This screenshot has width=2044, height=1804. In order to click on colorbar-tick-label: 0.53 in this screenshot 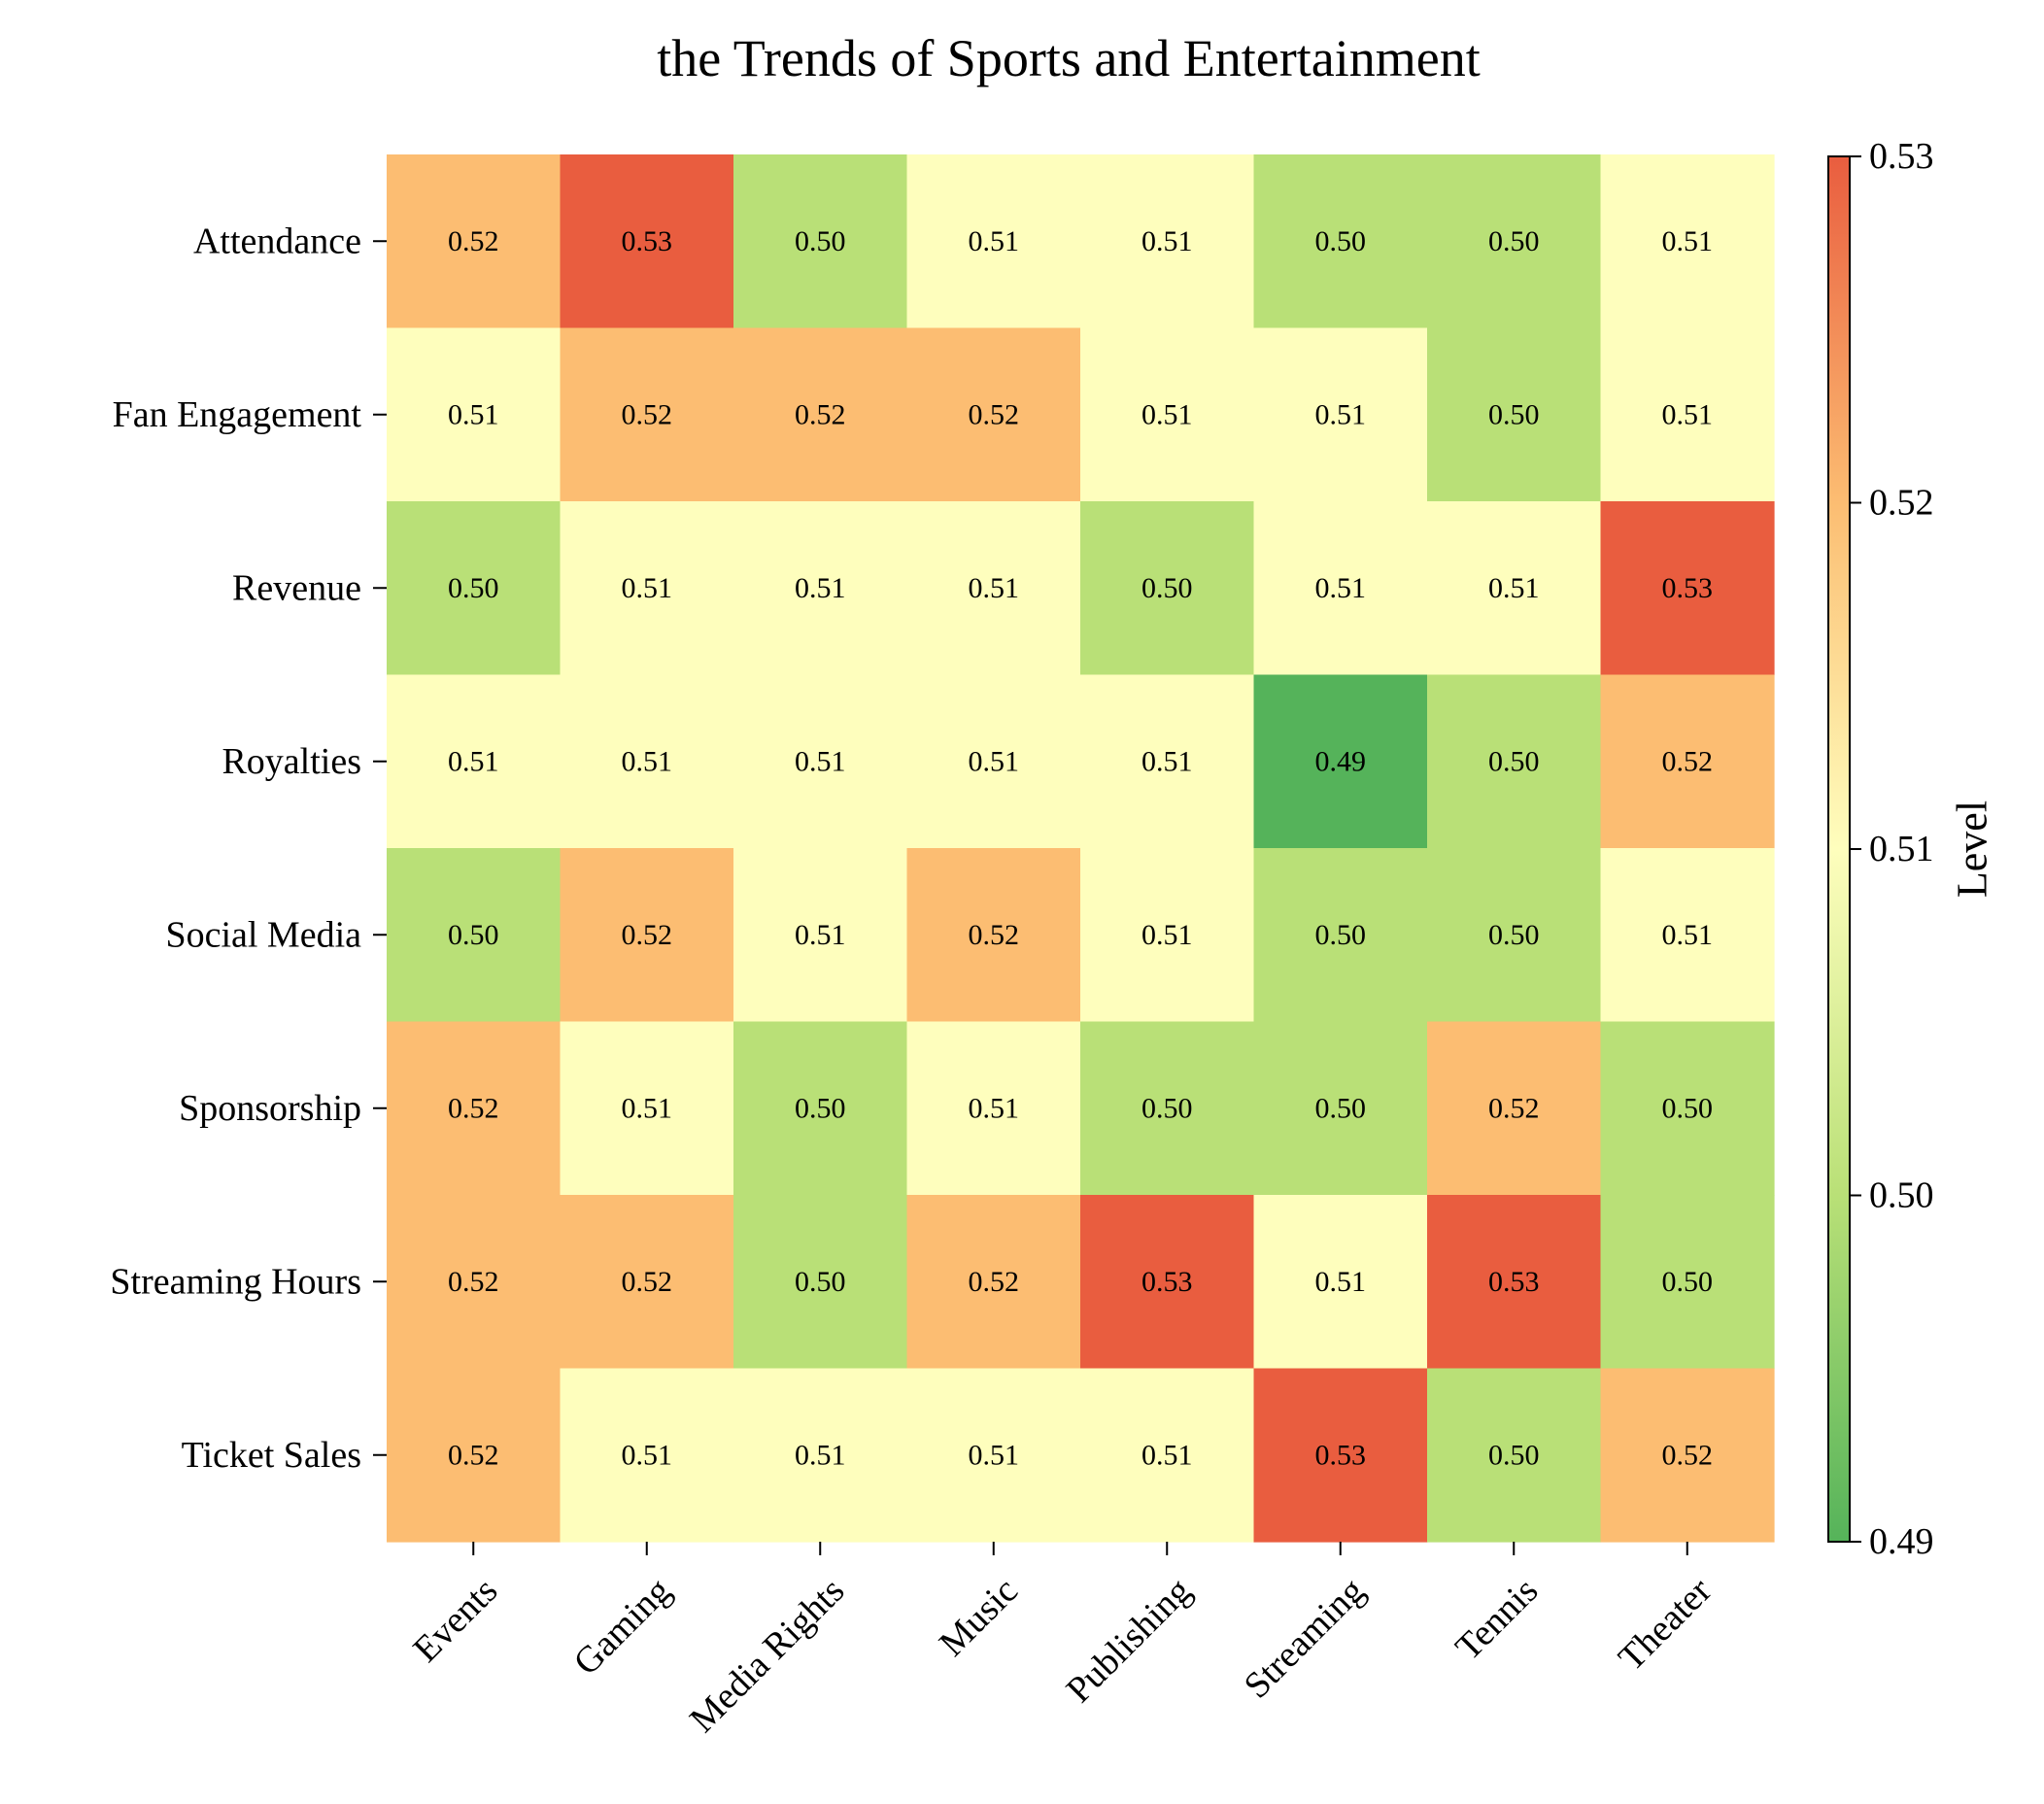, I will do `click(1902, 156)`.